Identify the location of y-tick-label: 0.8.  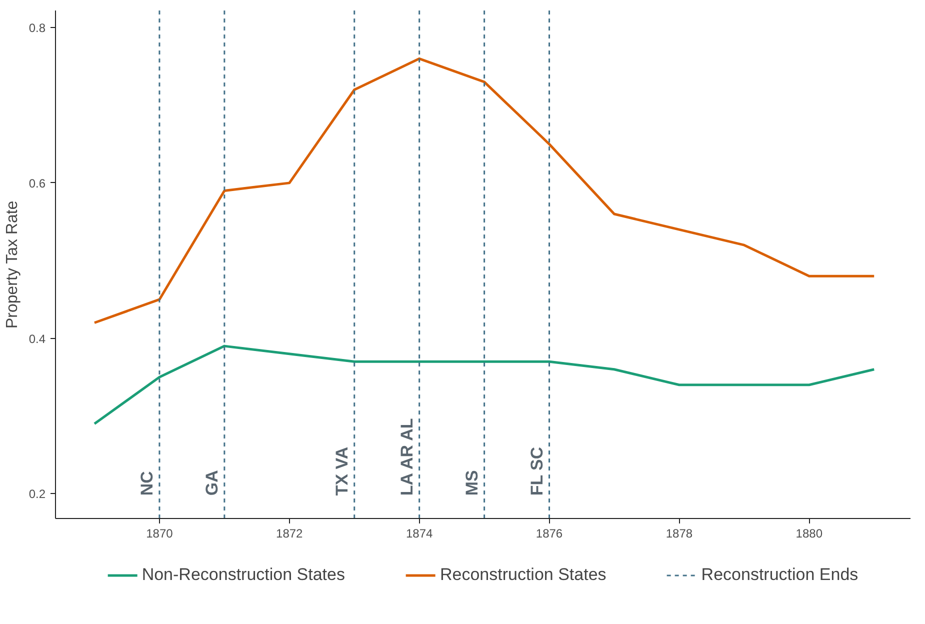
(37, 28).